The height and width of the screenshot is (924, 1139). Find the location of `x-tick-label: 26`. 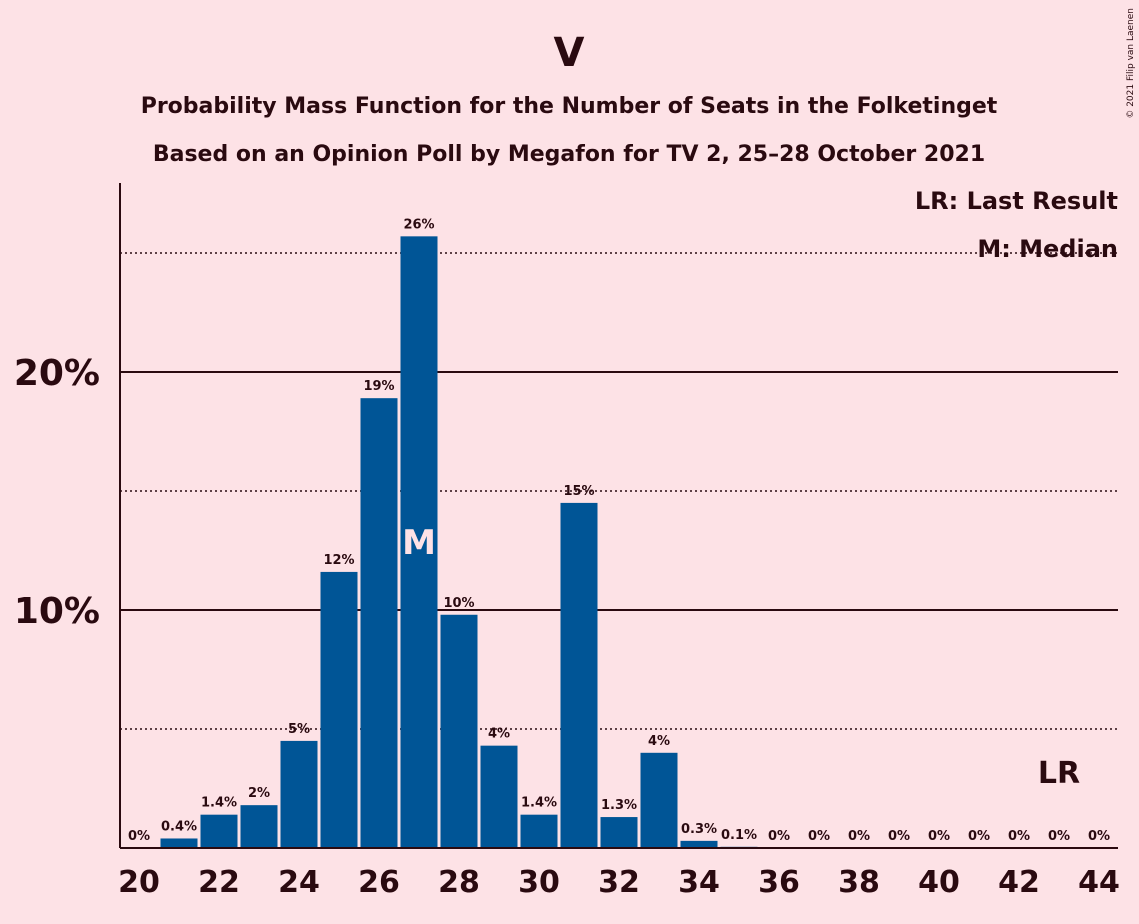

x-tick-label: 26 is located at coordinates (379, 882).